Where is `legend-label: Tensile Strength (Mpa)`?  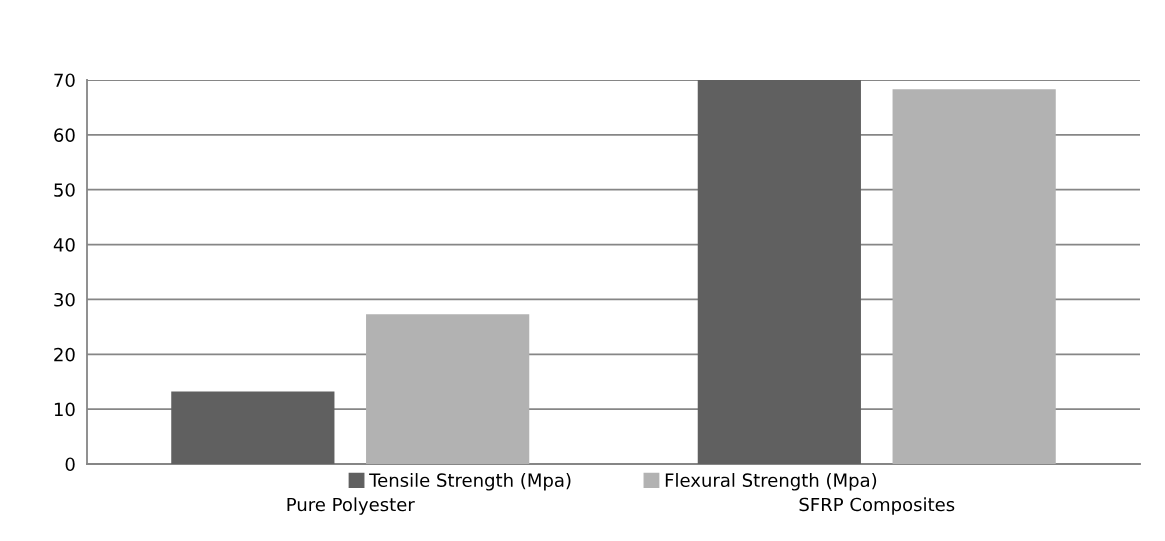
legend-label: Tensile Strength (Mpa) is located at coordinates (470, 482).